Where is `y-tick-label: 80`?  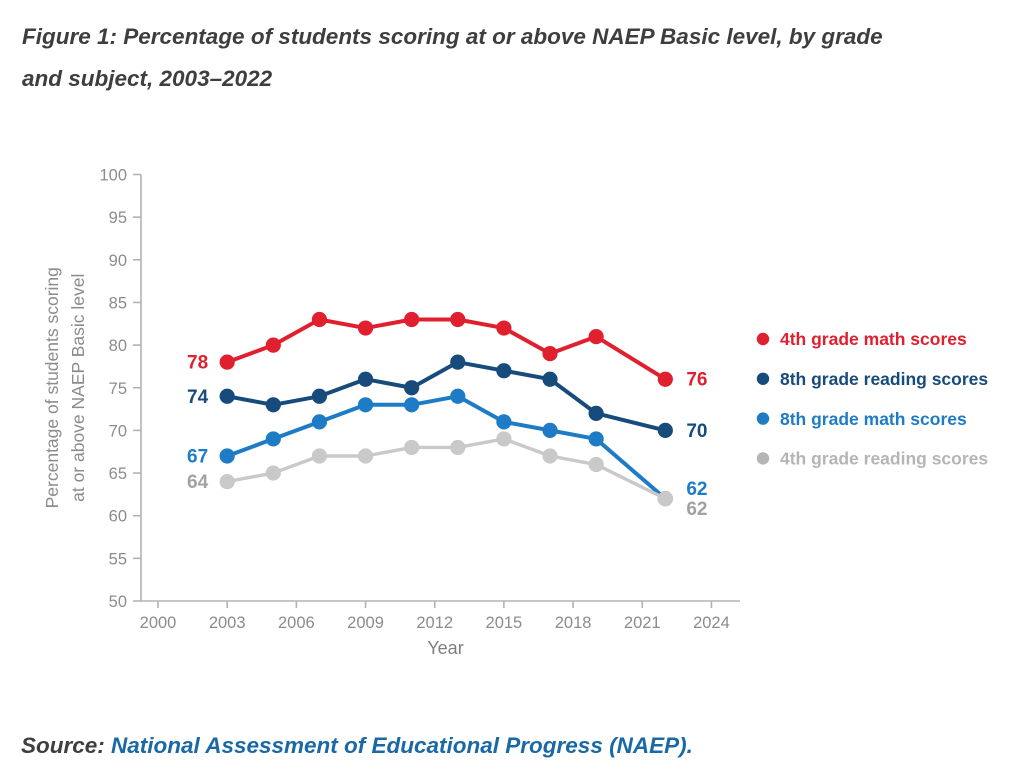 y-tick-label: 80 is located at coordinates (118, 346).